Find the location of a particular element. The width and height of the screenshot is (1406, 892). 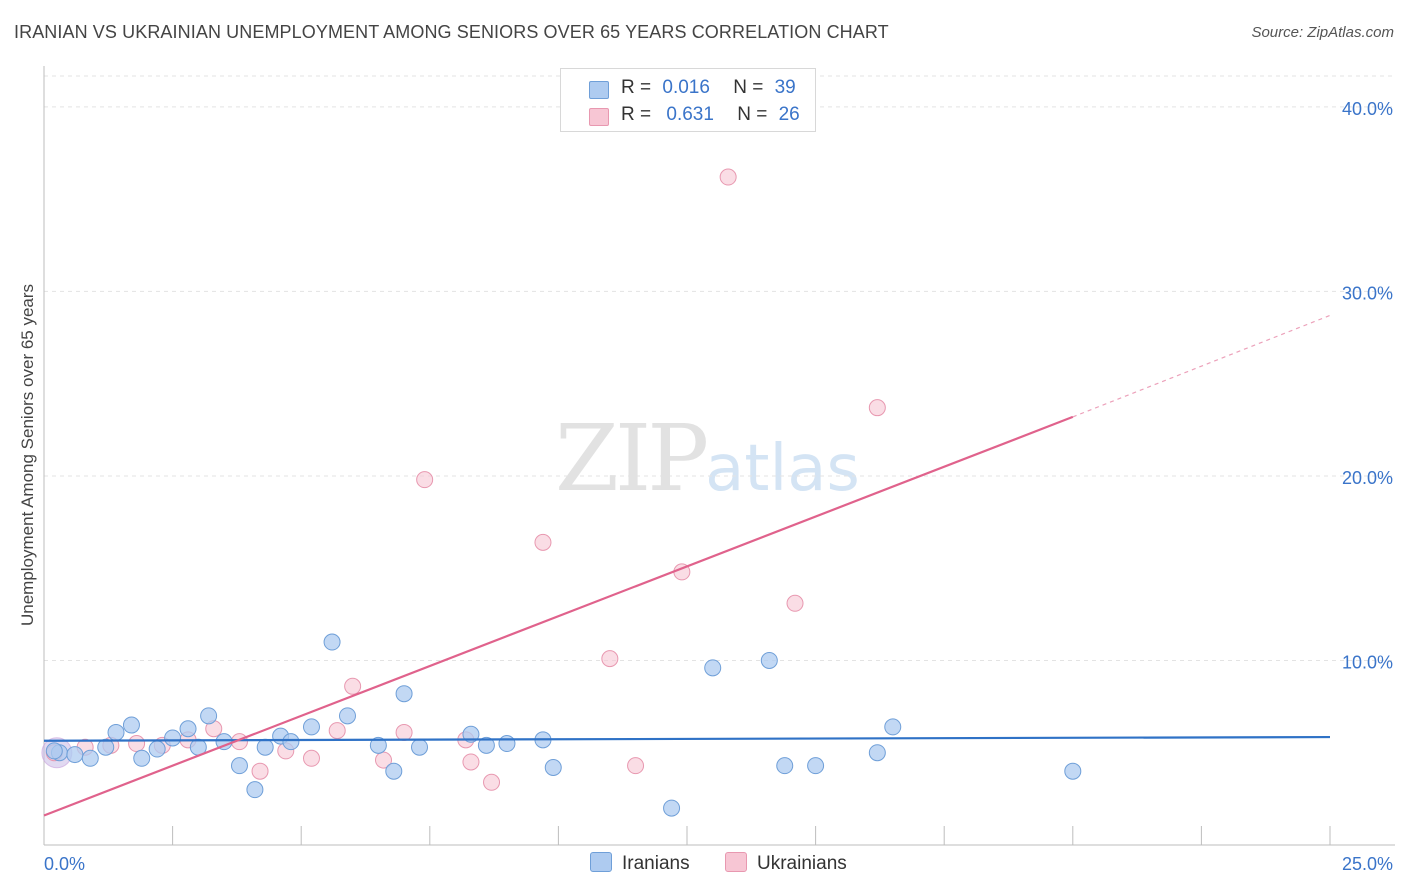

bottom-legend-swatch-ukrainians is located at coordinates (736, 862).